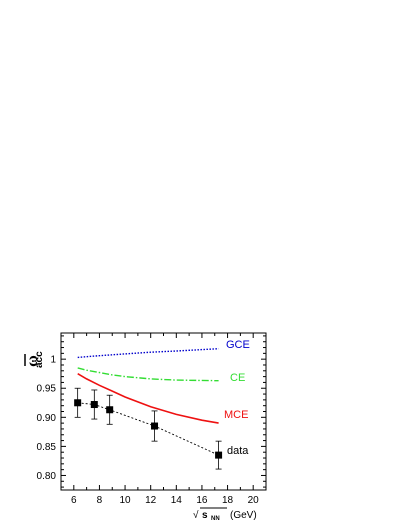 Image resolution: width=407 pixels, height=527 pixels. I want to click on x-tick-label: 16, so click(202, 500).